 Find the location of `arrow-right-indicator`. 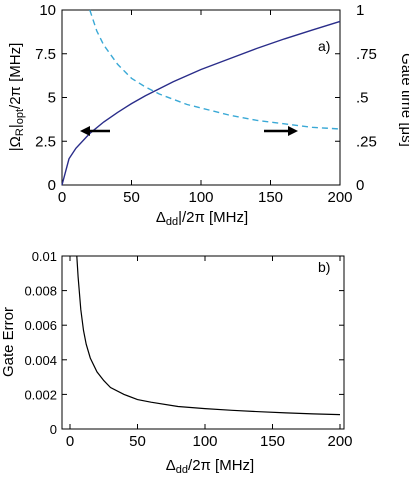

arrow-right-indicator is located at coordinates (281, 131).